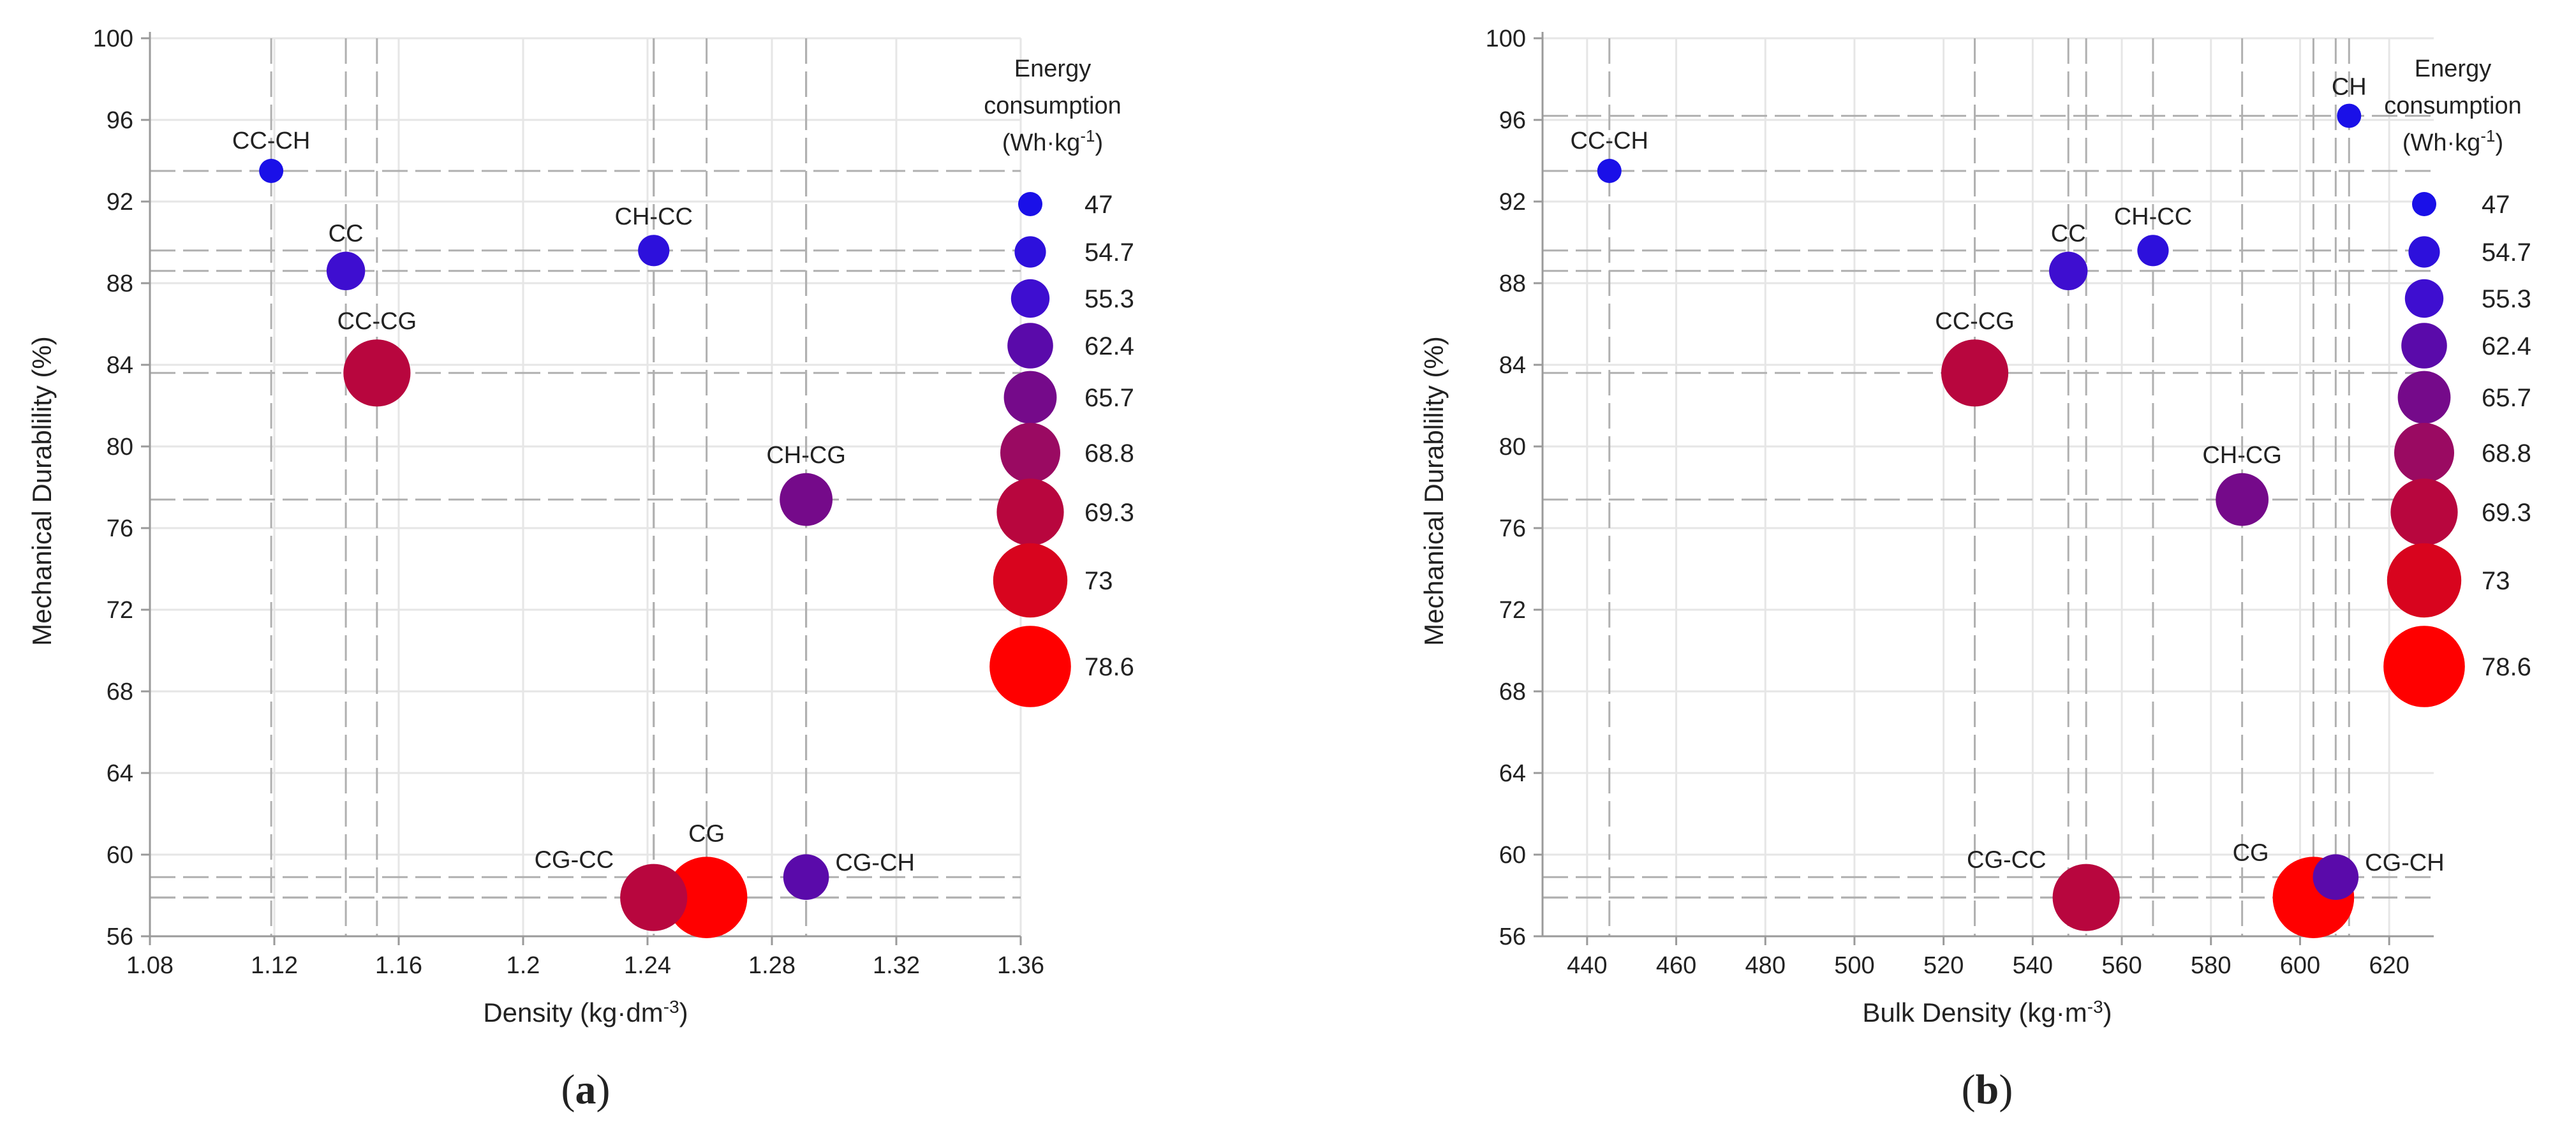 The width and height of the screenshot is (2576, 1141). What do you see at coordinates (2452, 106) in the screenshot?
I see `legend-b-title-line2: consumption` at bounding box center [2452, 106].